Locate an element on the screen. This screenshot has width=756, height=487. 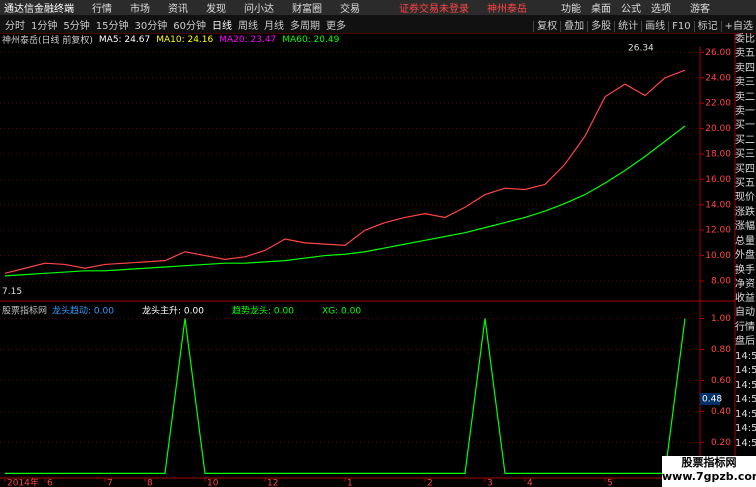
cursor-box is located at coordinates (710, 399).